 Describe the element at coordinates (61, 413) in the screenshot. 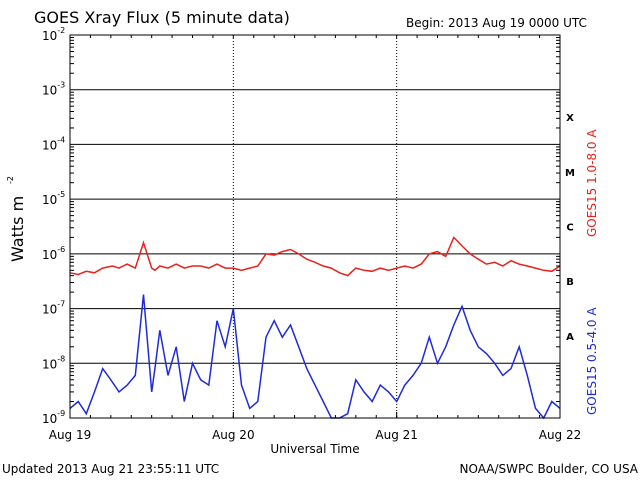

I see `y-tick-exponent: -9` at that location.